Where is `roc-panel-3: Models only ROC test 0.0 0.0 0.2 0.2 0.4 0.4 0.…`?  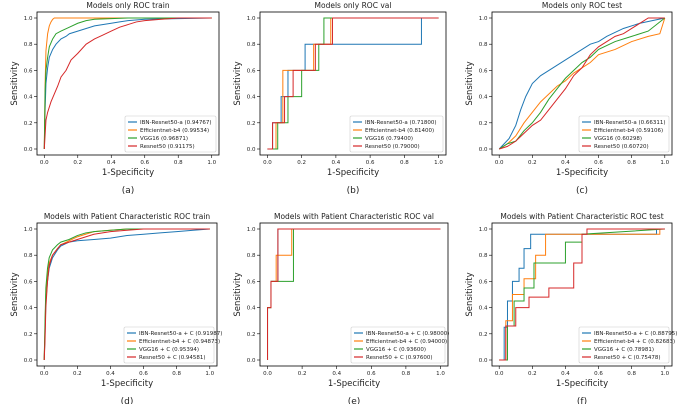 roc-panel-3: Models only ROC test 0.0 0.0 0.2 0.2 0.4 0.4 0.… is located at coordinates (569, 98).